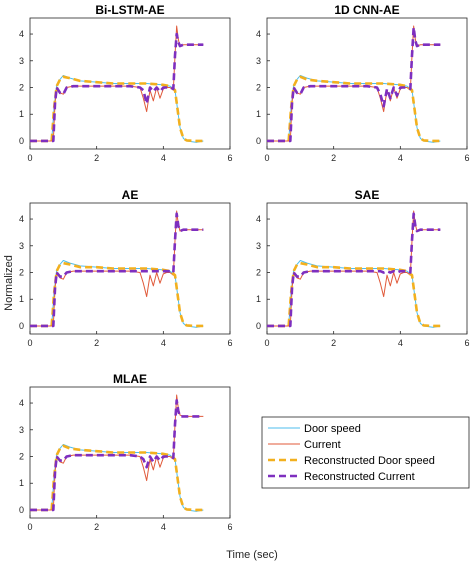  I want to click on panel-sae-xtick-label: 0, so click(266, 343).